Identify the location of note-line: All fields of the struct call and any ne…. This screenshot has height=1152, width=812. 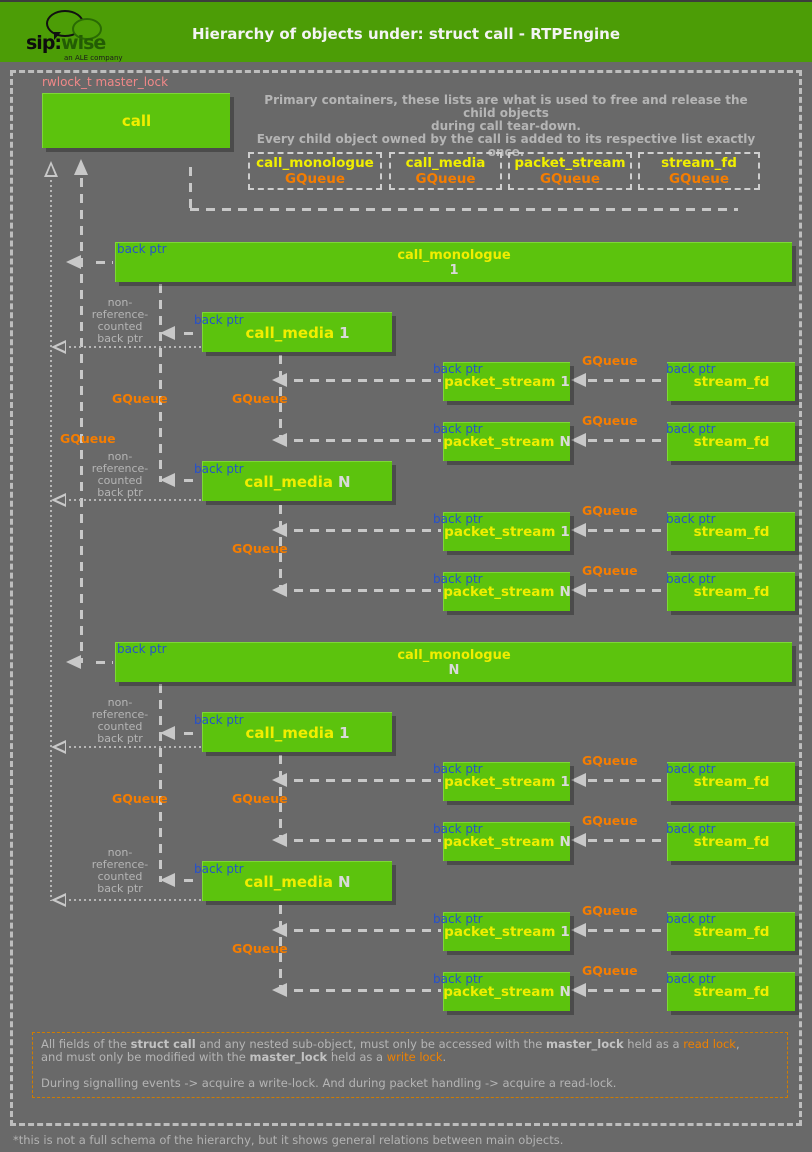
(410, 1044).